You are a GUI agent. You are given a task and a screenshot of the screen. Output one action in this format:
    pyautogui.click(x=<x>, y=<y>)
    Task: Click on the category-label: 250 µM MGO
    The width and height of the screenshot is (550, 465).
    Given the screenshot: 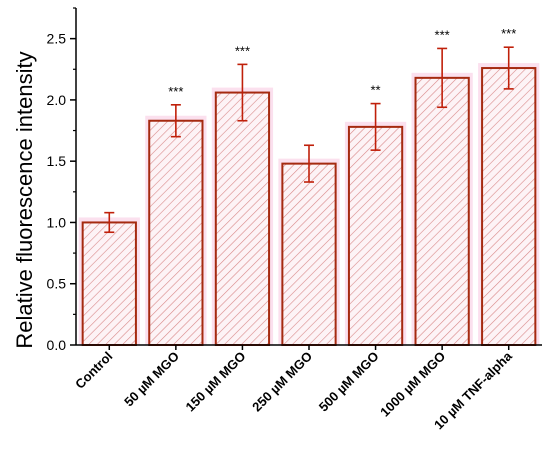 What is the action you would take?
    pyautogui.click(x=282, y=382)
    